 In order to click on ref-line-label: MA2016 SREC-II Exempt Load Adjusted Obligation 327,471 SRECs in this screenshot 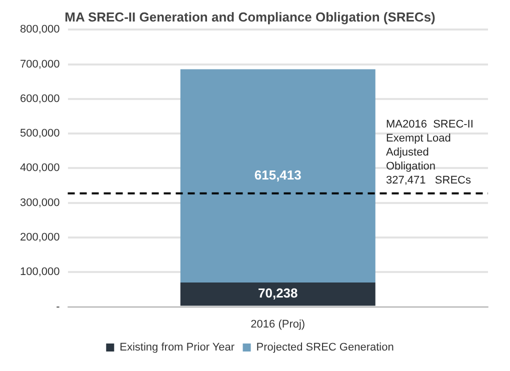, I will do `click(430, 152)`.